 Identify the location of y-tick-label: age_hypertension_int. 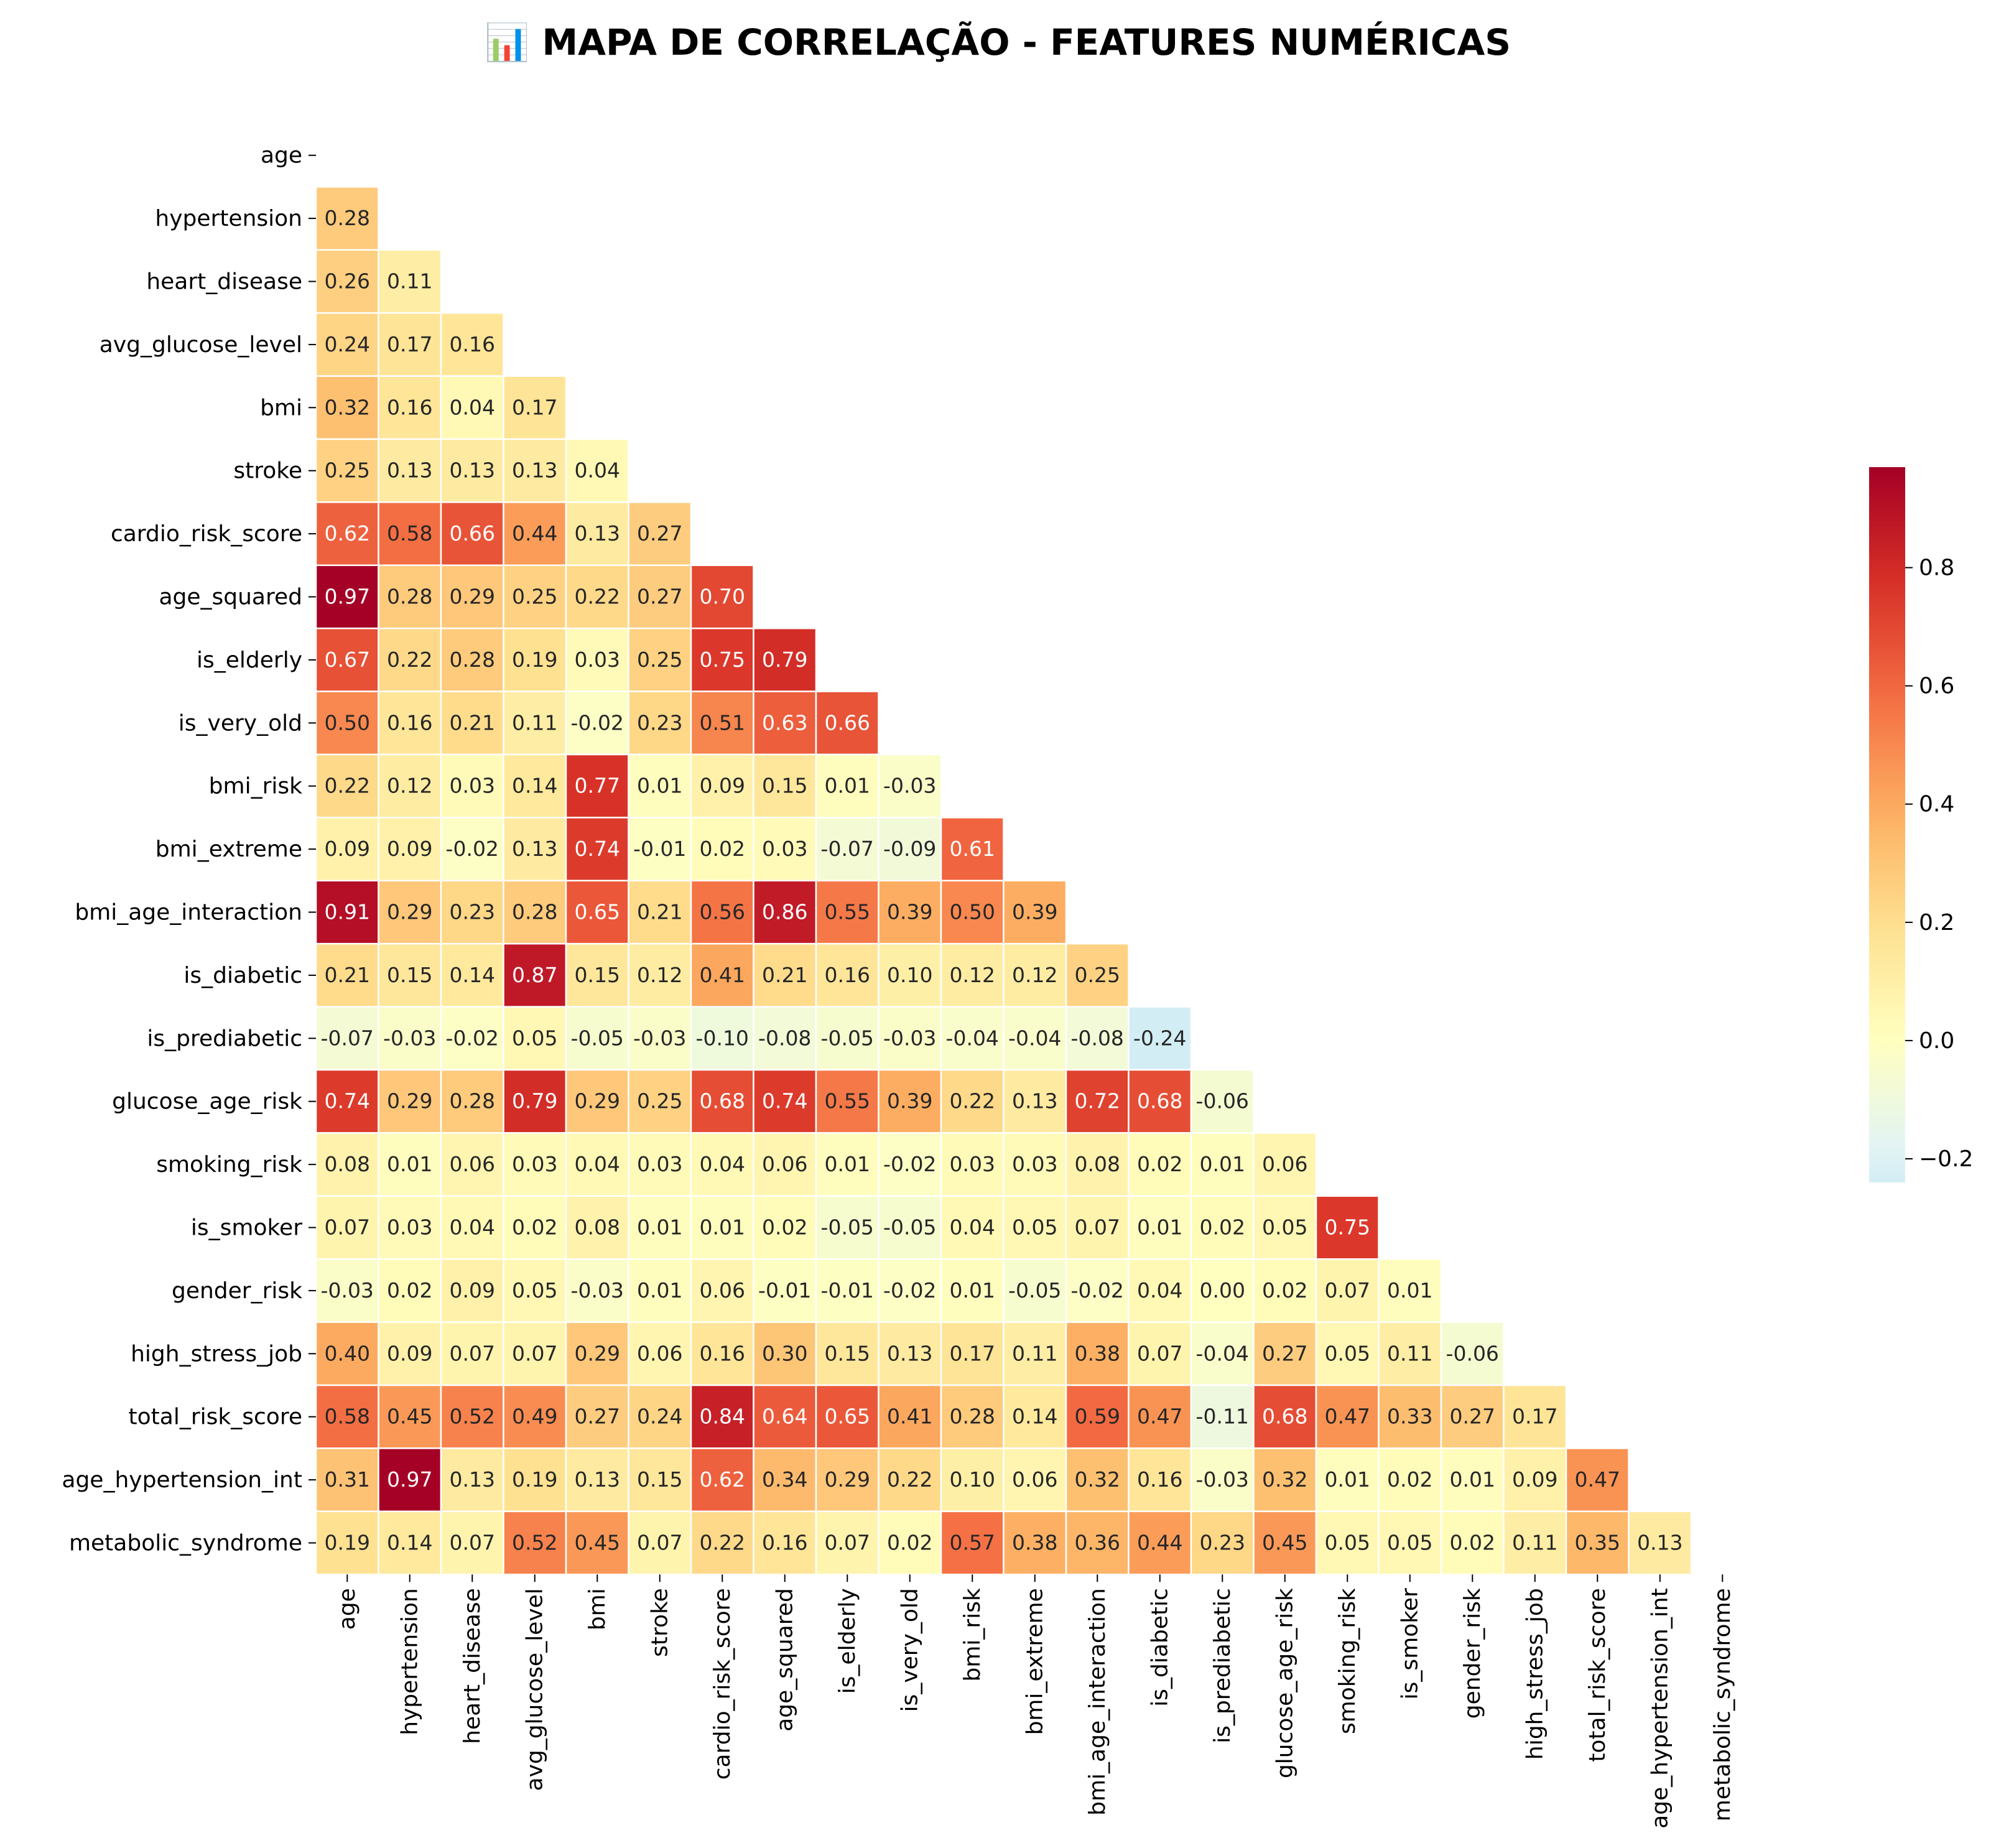
(182, 1480).